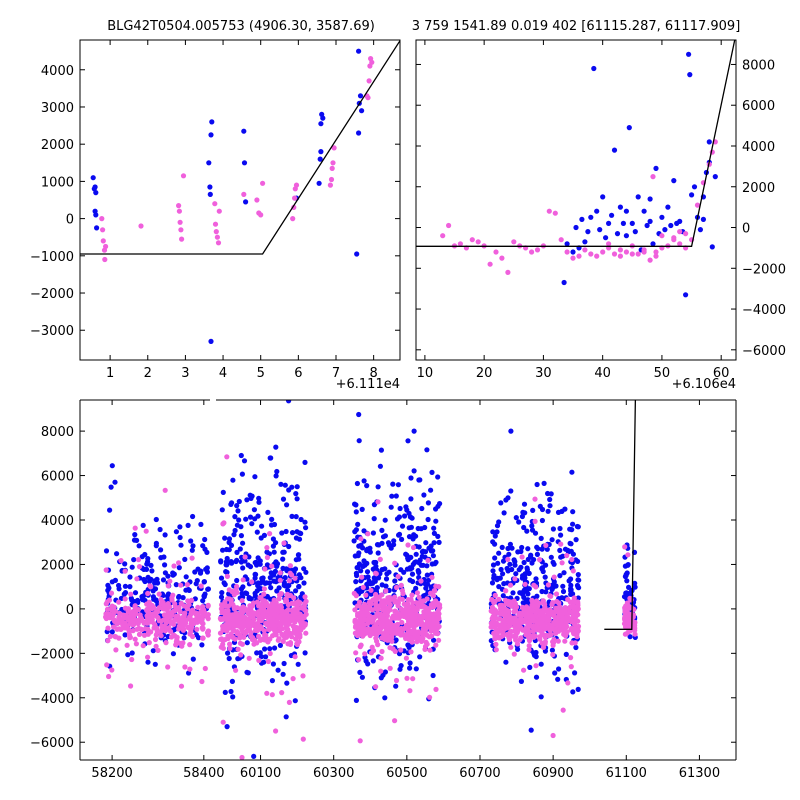 The width and height of the screenshot is (800, 800). Describe the element at coordinates (333, 773) in the screenshot. I see `panel-bottom-seg1-xtick-label: 60300` at that location.